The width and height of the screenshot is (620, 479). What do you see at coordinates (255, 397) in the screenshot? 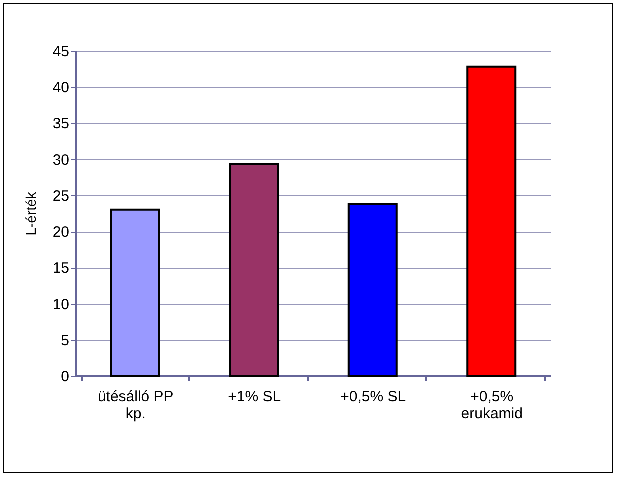
I see `x-tick-label: +1% SL` at bounding box center [255, 397].